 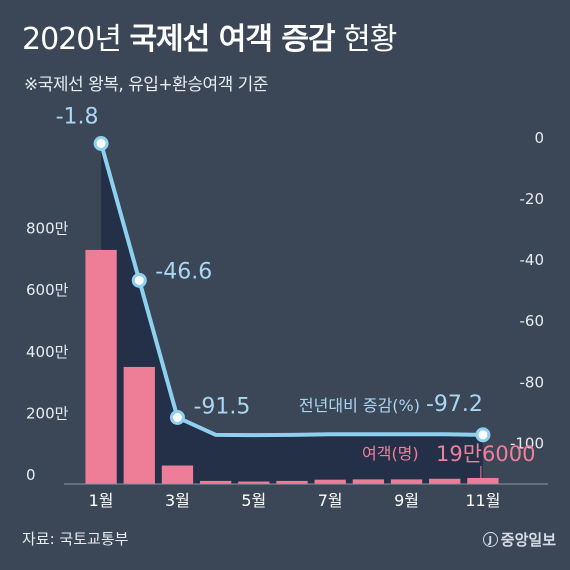 I want to click on logo-mark-icon: J, so click(x=490, y=539).